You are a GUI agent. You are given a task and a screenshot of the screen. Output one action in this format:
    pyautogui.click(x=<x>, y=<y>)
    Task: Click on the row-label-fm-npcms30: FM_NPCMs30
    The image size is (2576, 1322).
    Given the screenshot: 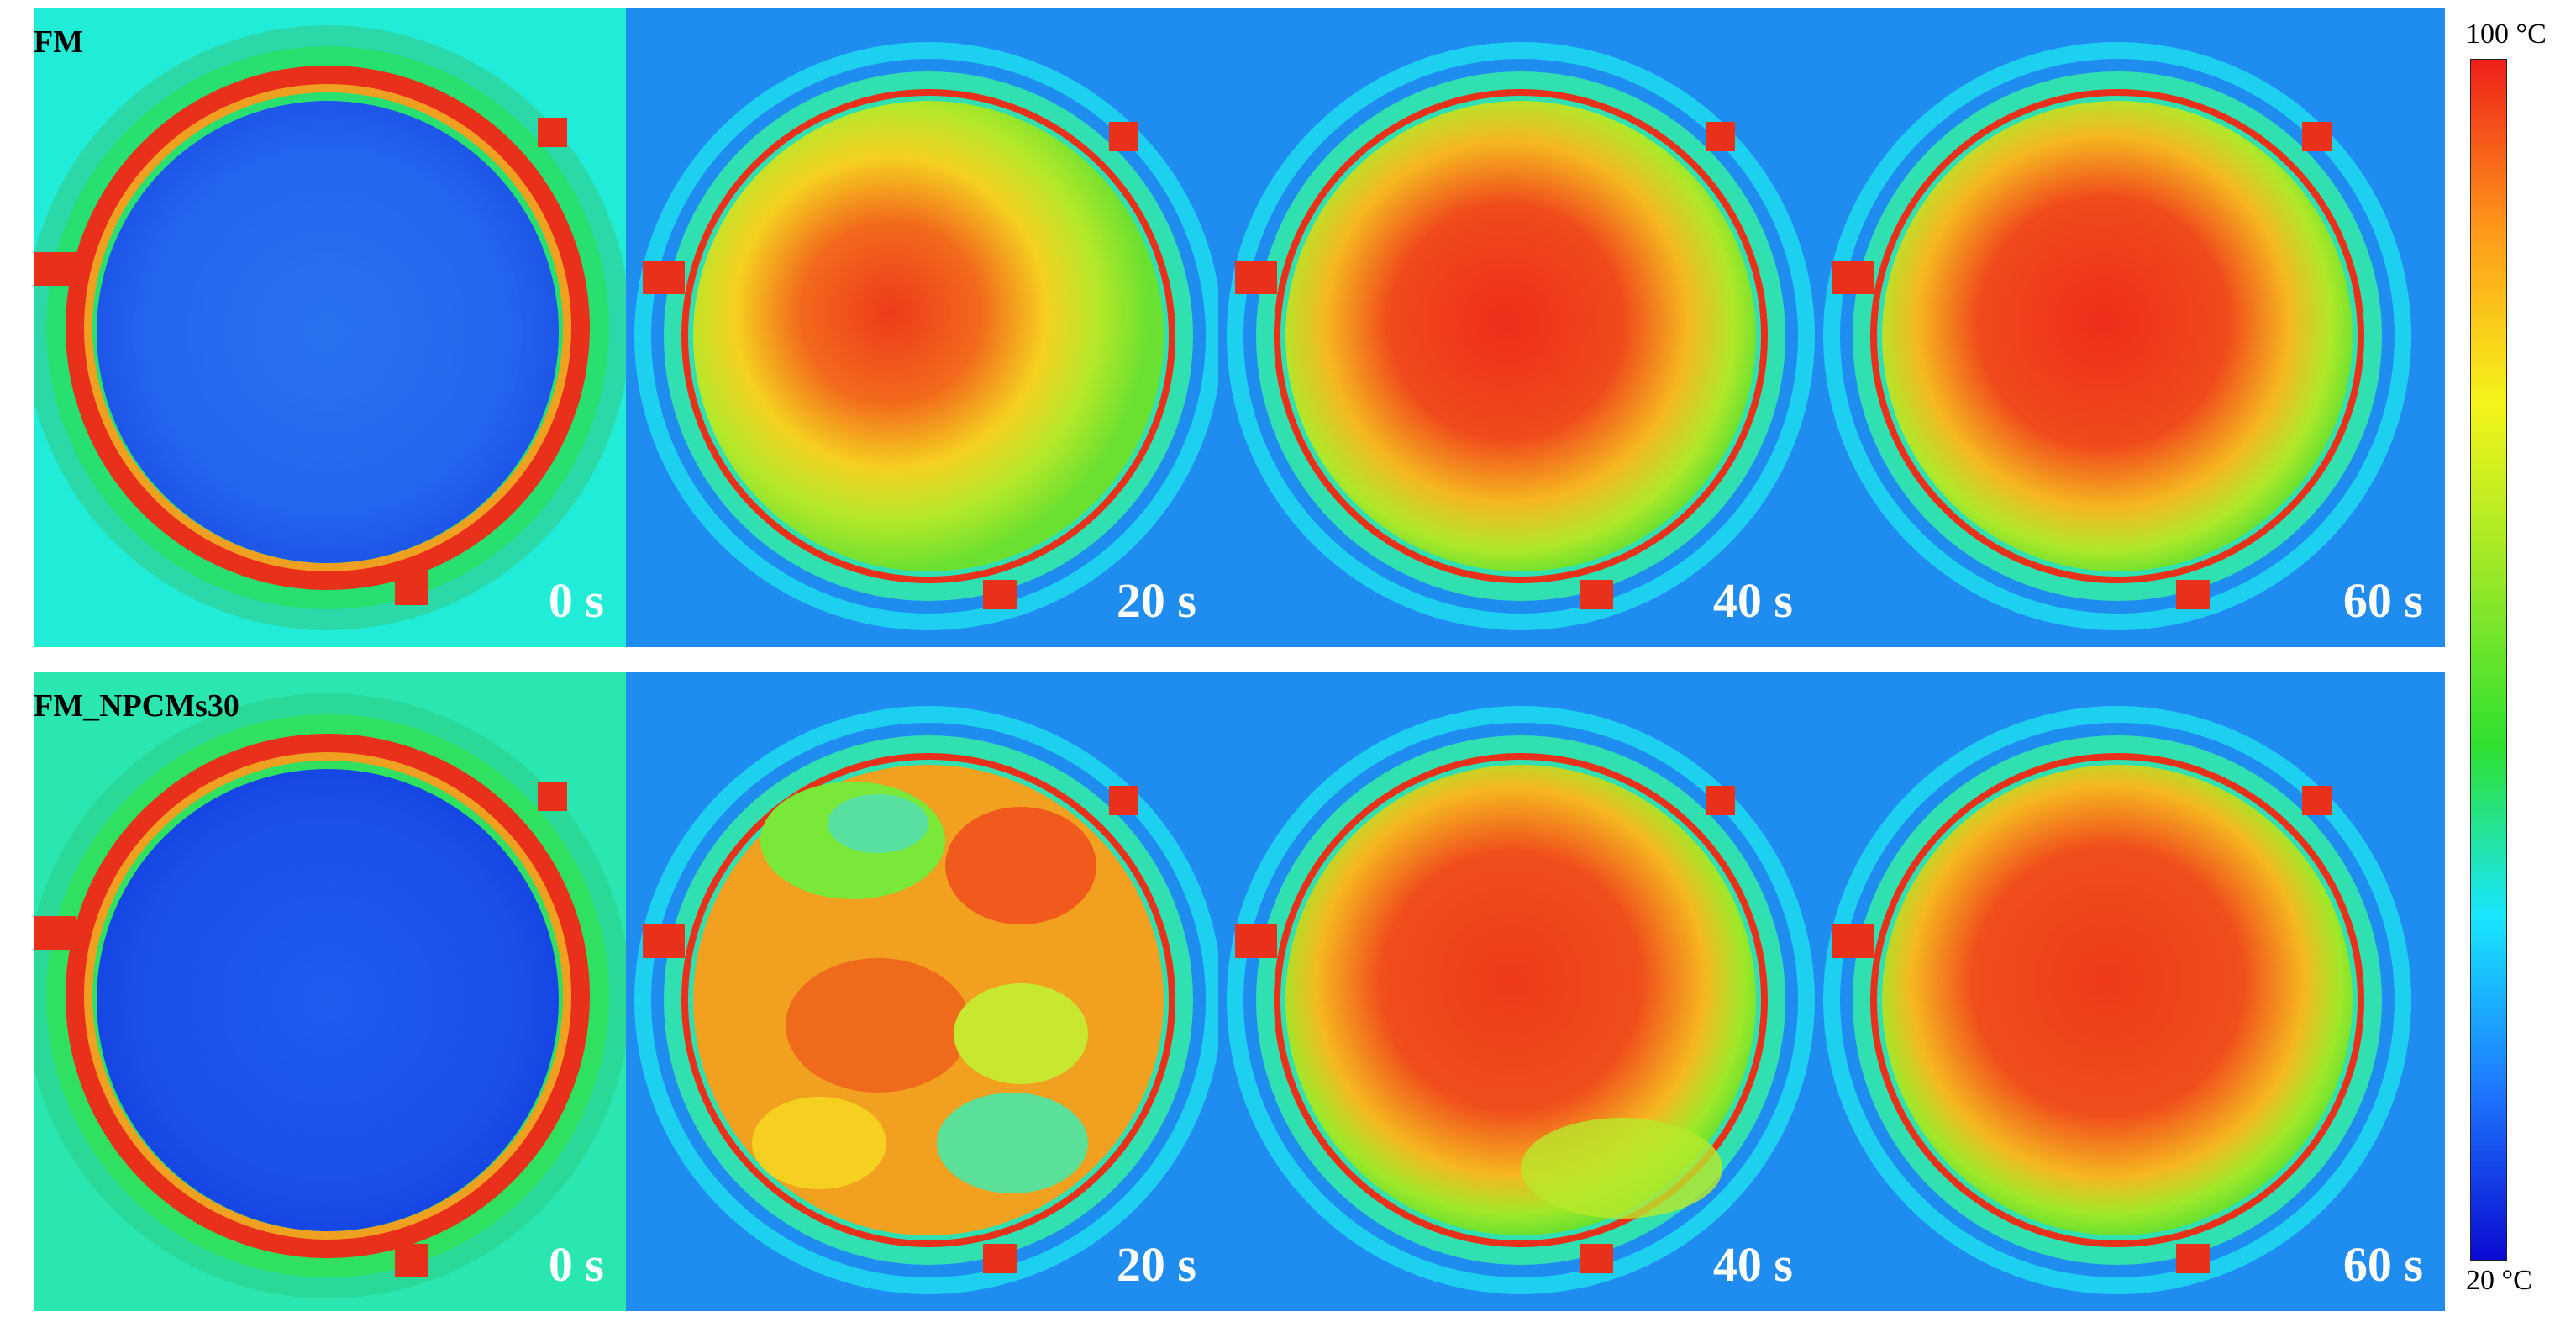 What is the action you would take?
    pyautogui.click(x=136, y=706)
    